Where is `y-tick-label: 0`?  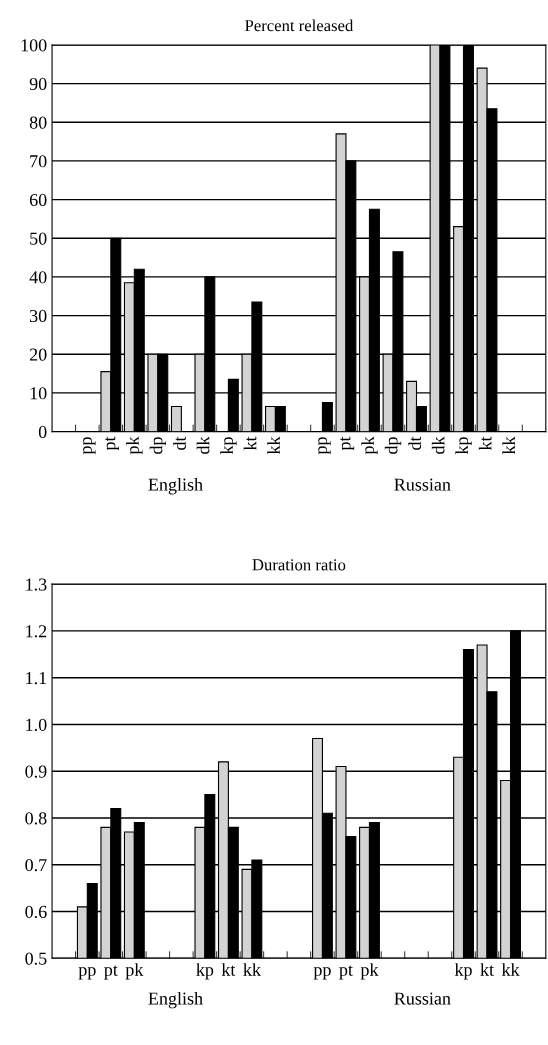
y-tick-label: 0 is located at coordinates (42, 432).